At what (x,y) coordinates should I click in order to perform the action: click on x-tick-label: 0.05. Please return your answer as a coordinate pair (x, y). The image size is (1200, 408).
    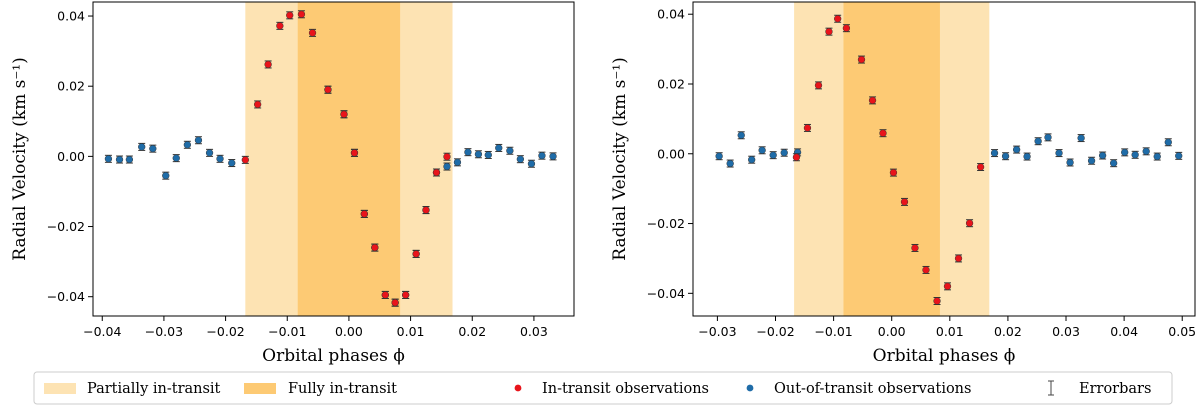
    Looking at the image, I should click on (1182, 331).